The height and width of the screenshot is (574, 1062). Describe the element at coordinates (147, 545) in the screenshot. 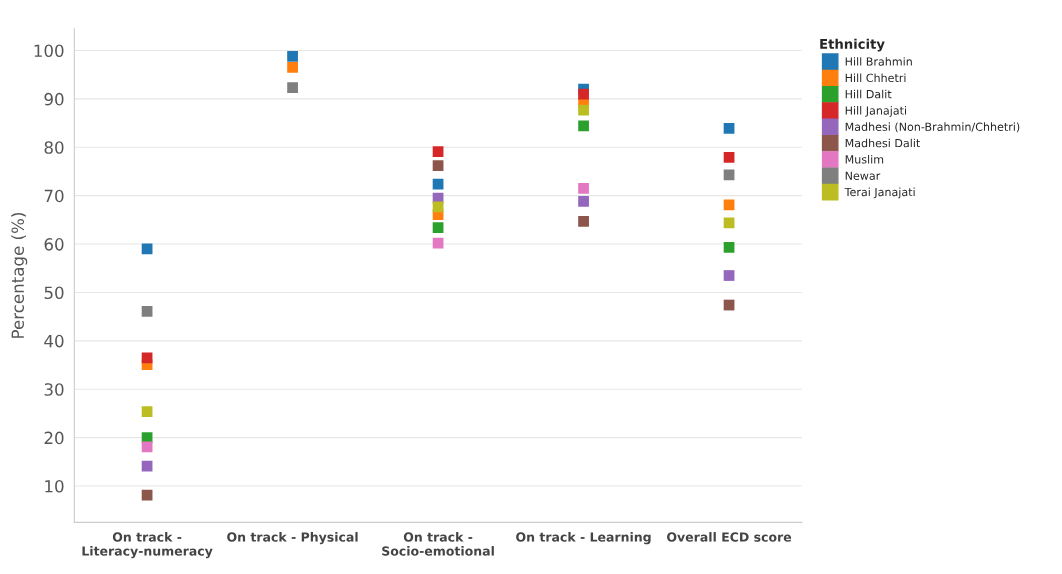

I see `x-tick-label: On track - Literacy-numeracy` at that location.